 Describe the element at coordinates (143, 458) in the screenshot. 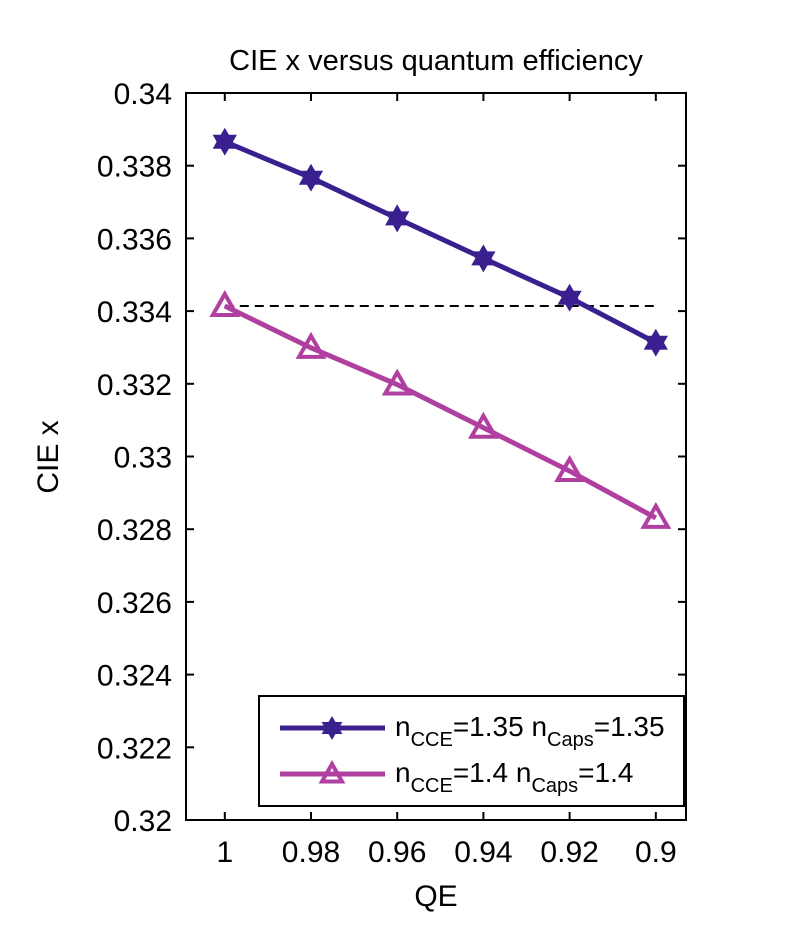

I see `y-tick-label: 0.33` at that location.